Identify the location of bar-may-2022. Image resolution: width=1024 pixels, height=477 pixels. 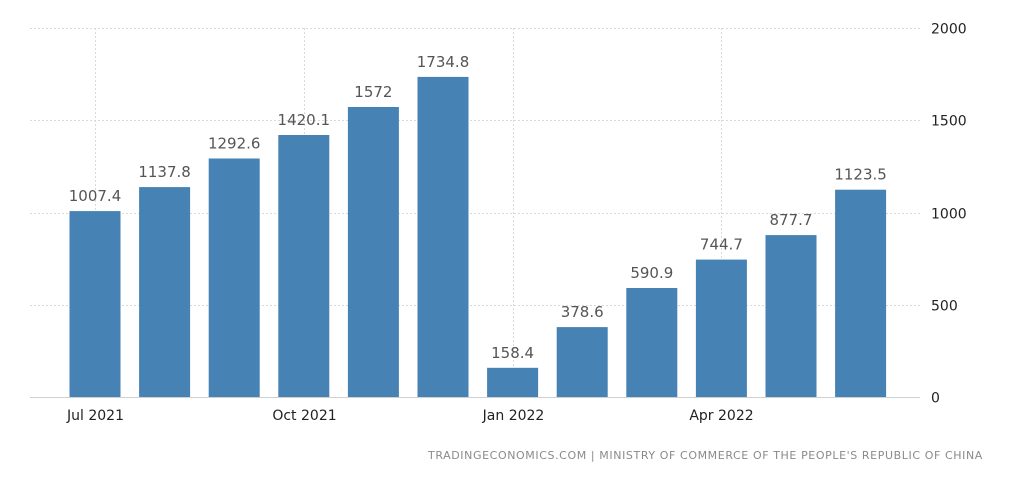
(791, 316).